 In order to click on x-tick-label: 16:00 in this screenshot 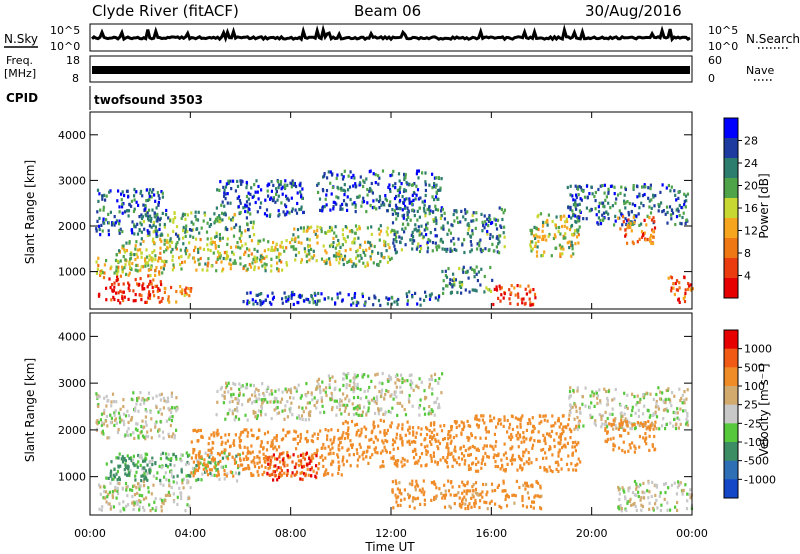, I will do `click(491, 533)`.